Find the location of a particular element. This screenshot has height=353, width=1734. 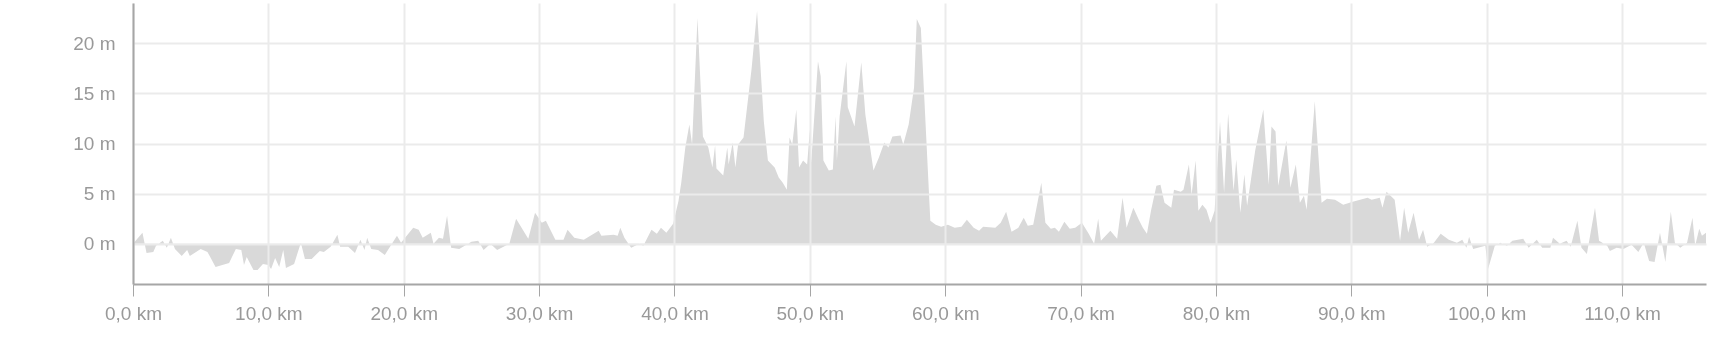

x-tick-label: 60,0 km is located at coordinates (945, 313).